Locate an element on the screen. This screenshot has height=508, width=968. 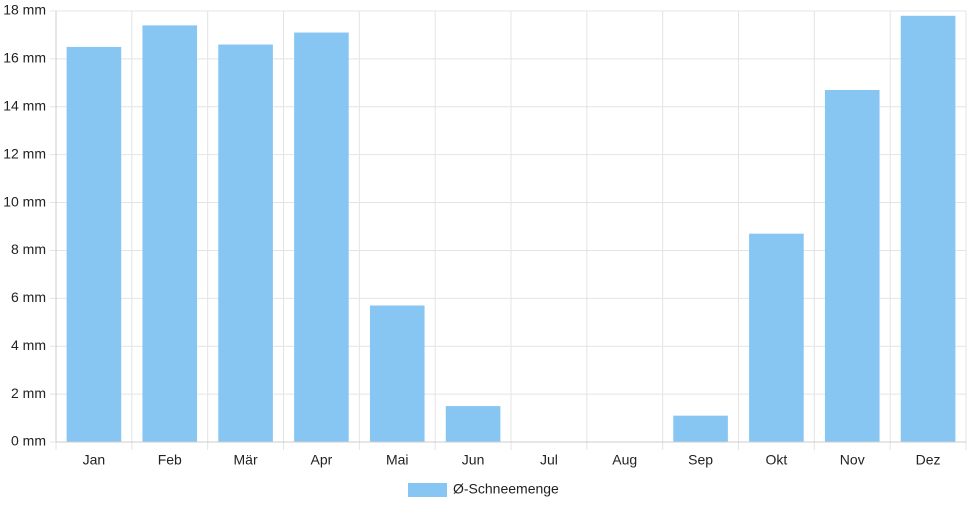
x-tick-label: Mai is located at coordinates (397, 460).